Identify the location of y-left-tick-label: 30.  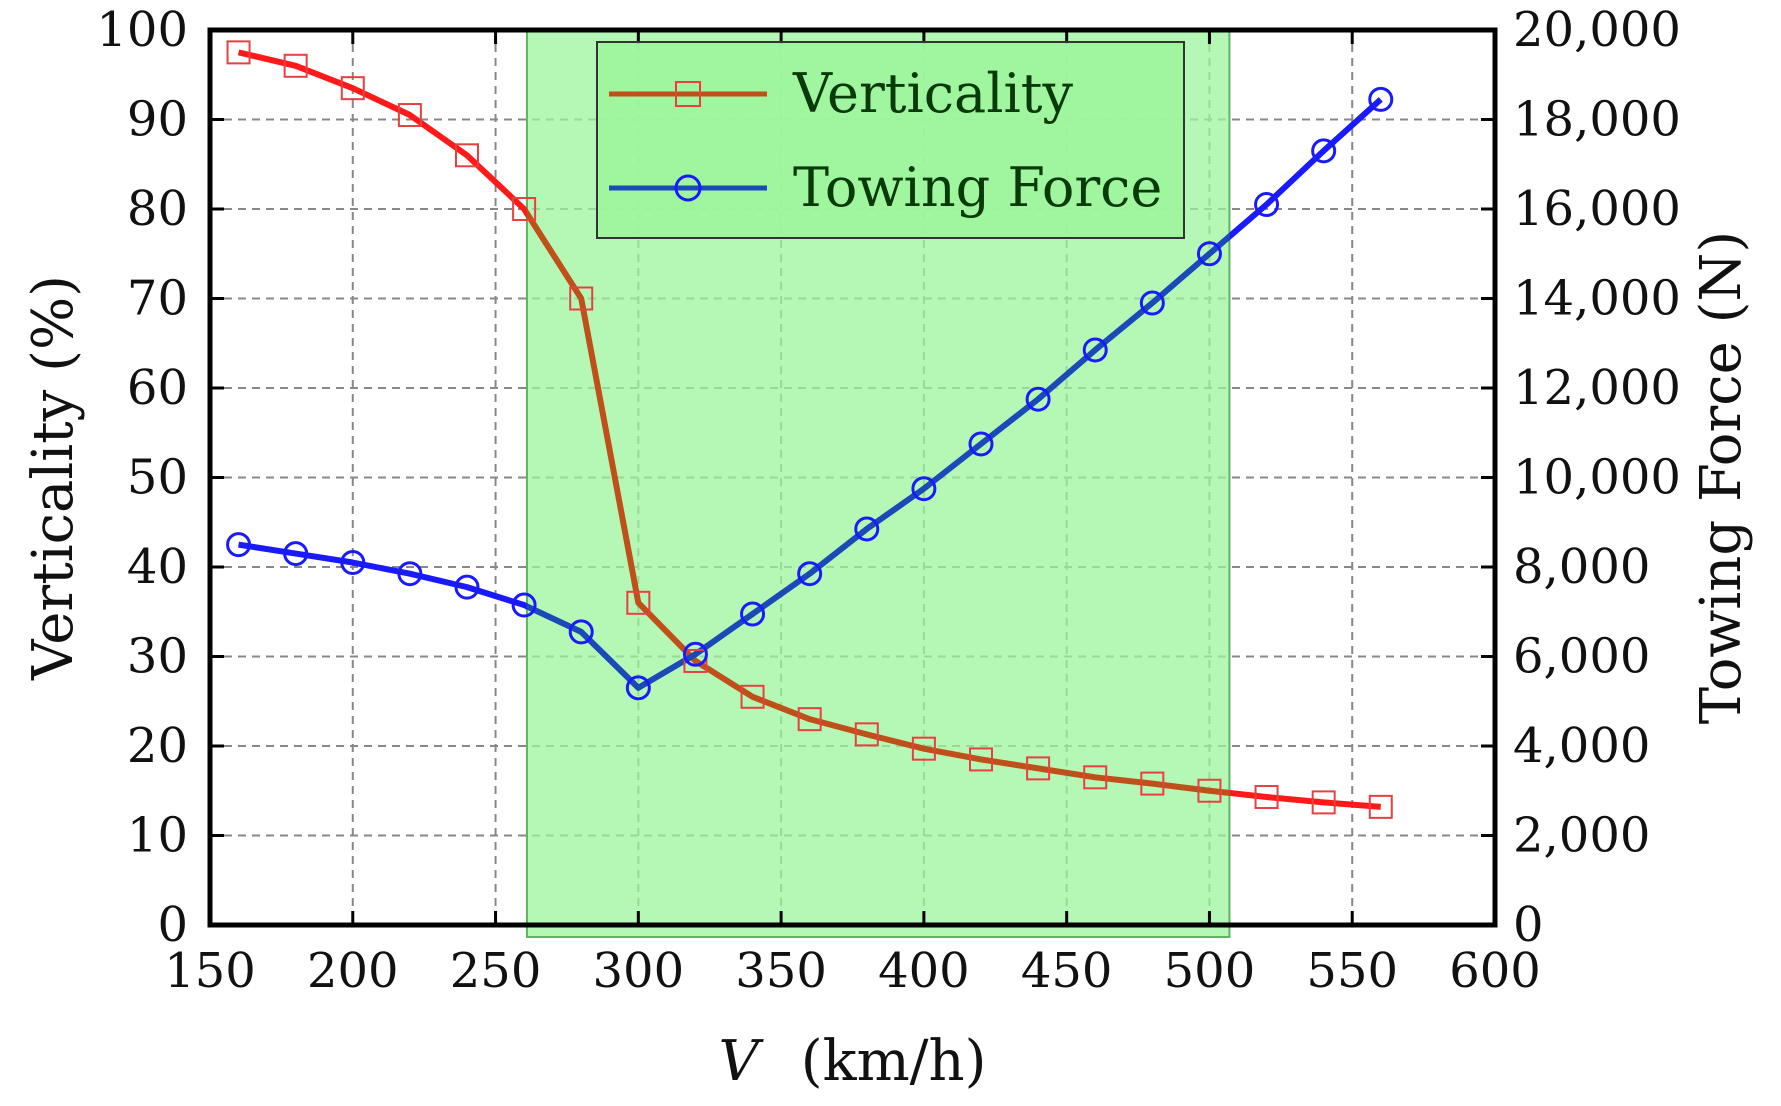
(157, 657).